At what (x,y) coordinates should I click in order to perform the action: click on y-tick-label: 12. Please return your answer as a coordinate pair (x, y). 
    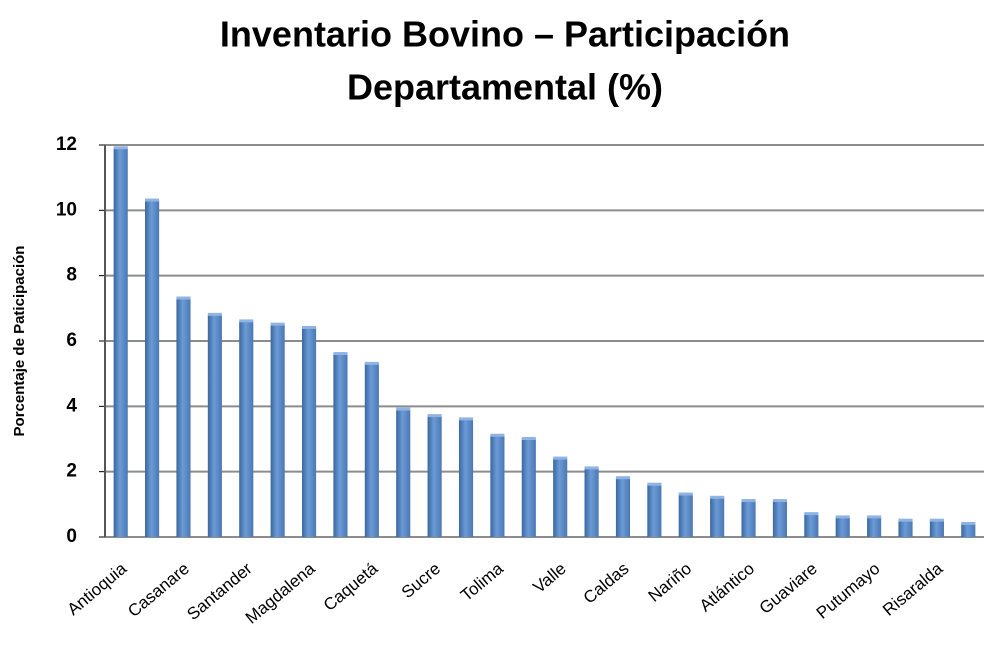
    Looking at the image, I should click on (66, 144).